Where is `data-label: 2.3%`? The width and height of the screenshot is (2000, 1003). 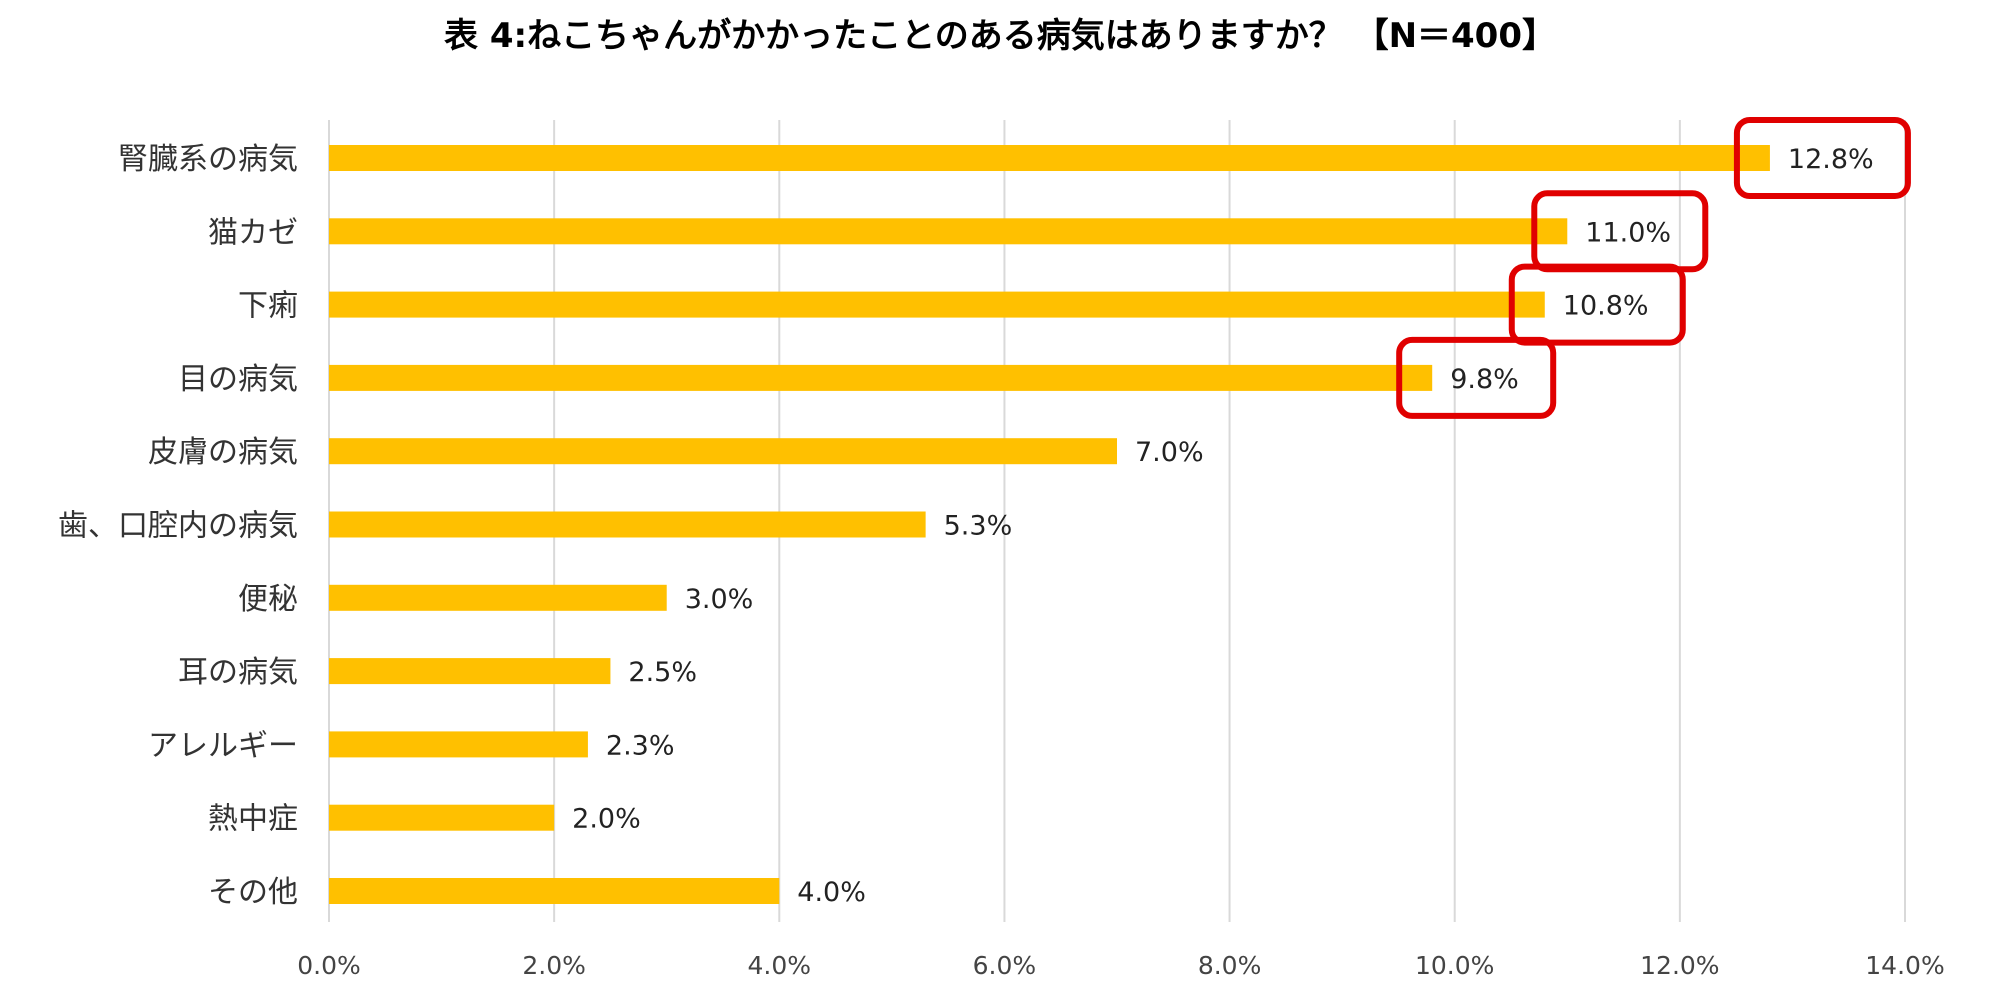 data-label: 2.3% is located at coordinates (640, 745).